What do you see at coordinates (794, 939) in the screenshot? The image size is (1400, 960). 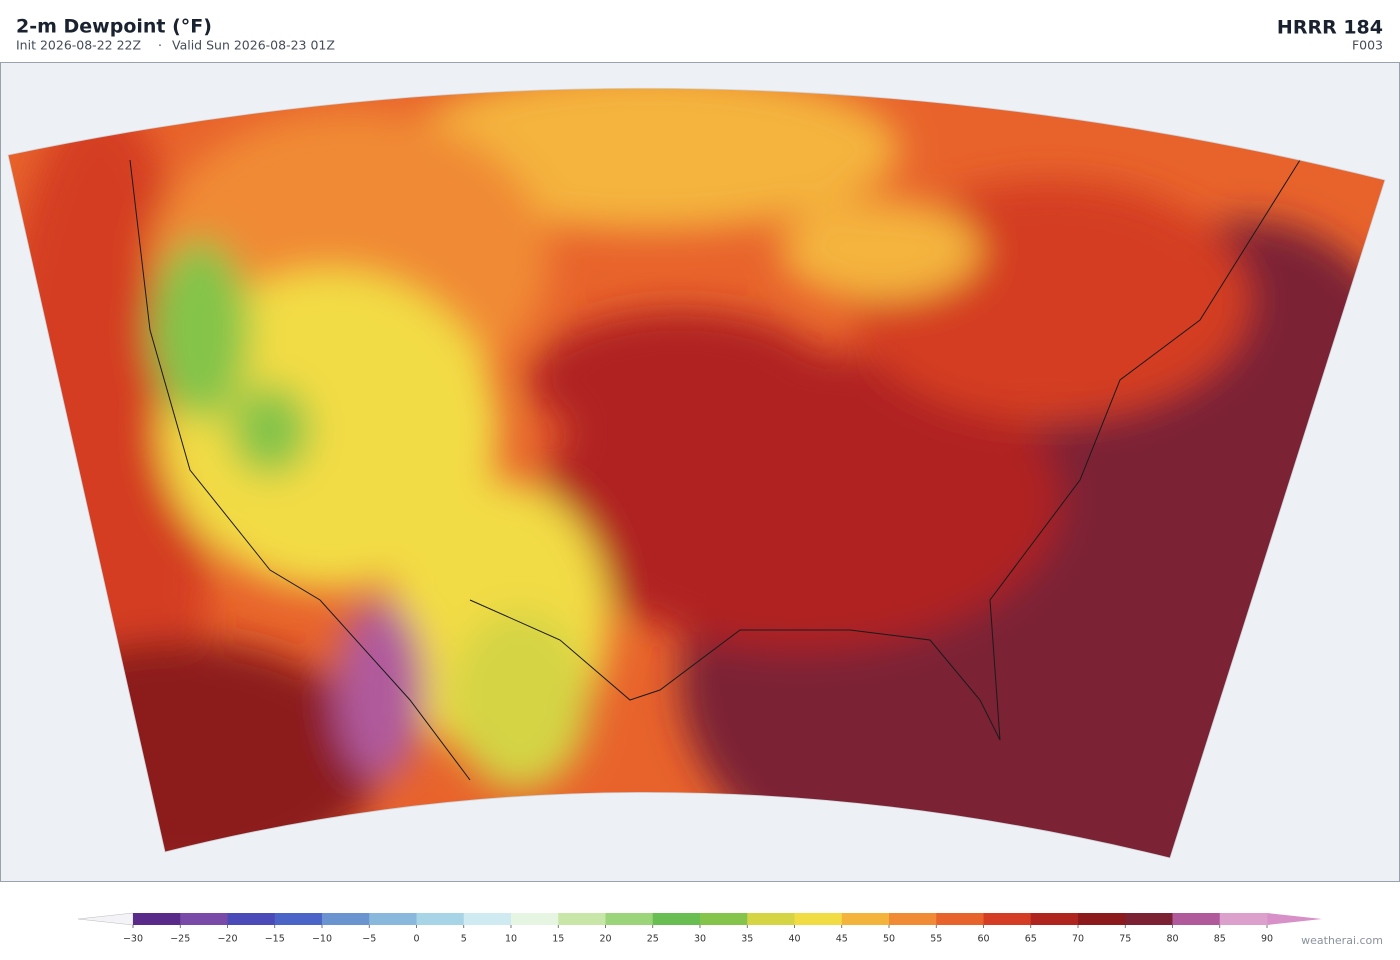 I see `colorbar-tick-label: 40` at bounding box center [794, 939].